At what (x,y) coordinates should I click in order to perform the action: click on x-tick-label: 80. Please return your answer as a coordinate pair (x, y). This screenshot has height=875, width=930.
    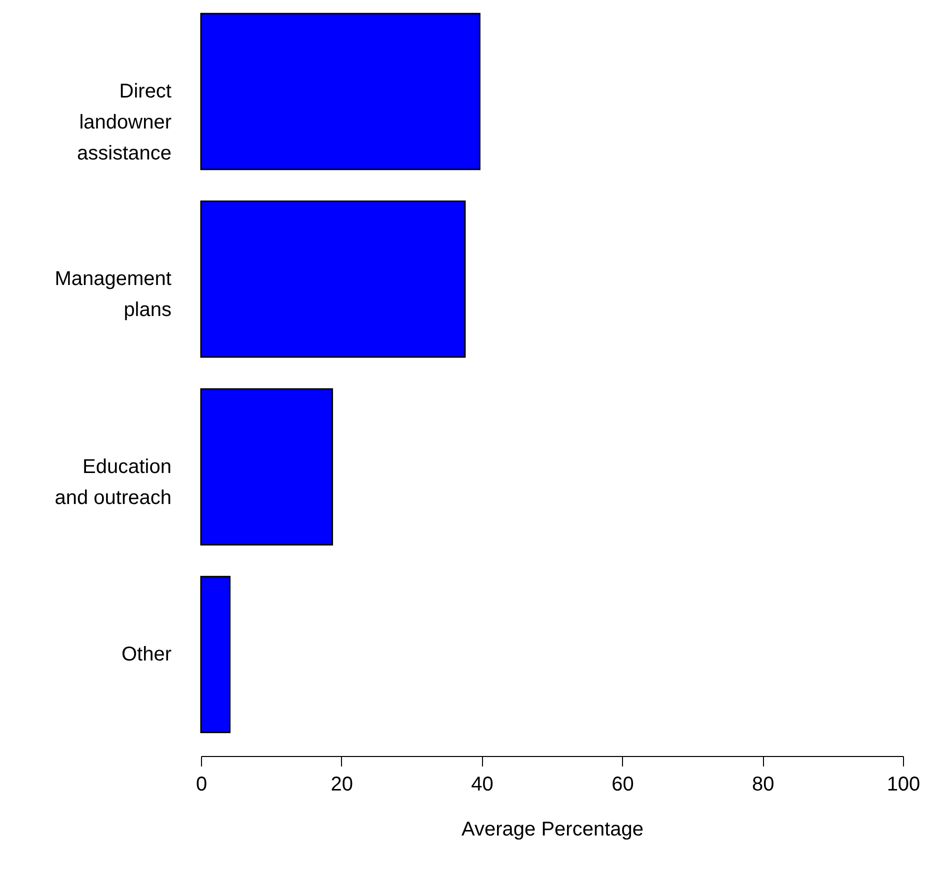
    Looking at the image, I should click on (763, 785).